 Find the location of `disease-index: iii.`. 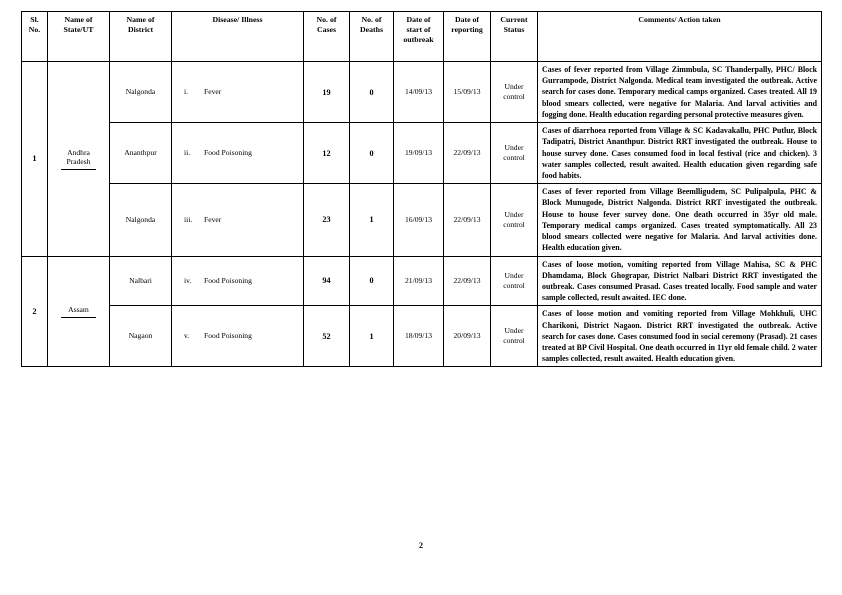

disease-index: iii. is located at coordinates (188, 219).